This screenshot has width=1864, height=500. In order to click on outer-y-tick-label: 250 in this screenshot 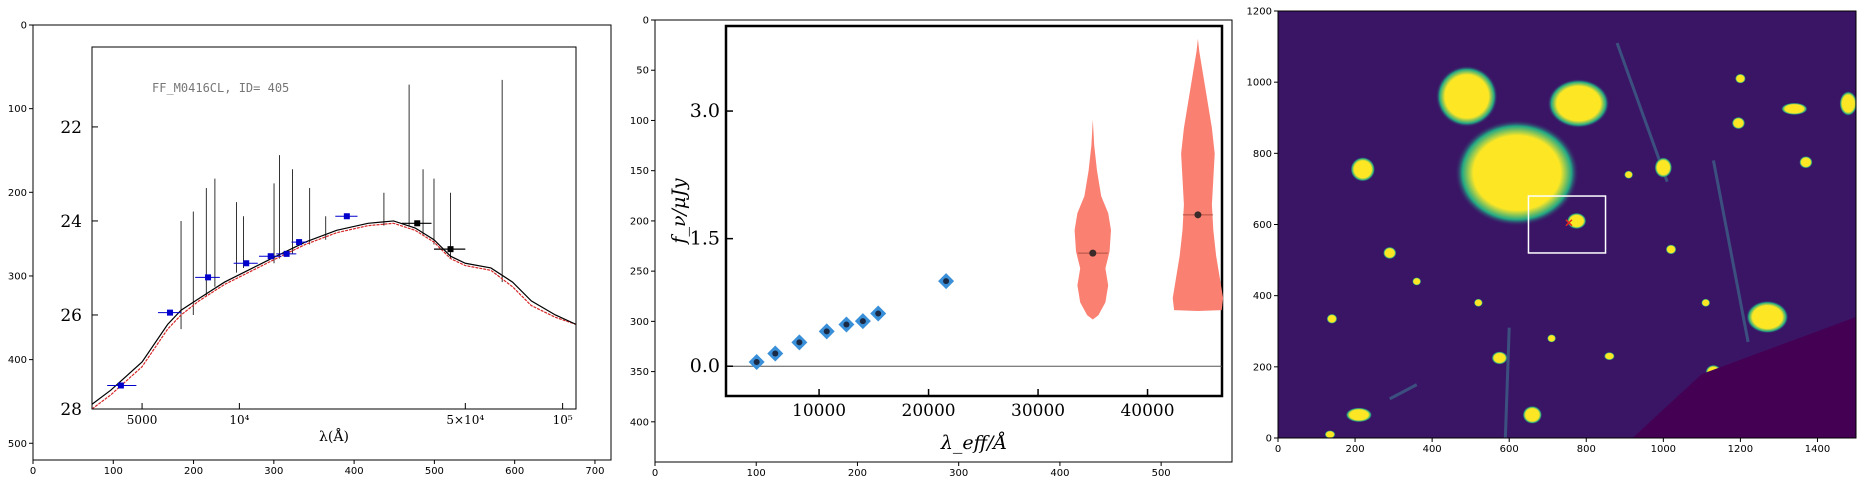, I will do `click(639, 272)`.